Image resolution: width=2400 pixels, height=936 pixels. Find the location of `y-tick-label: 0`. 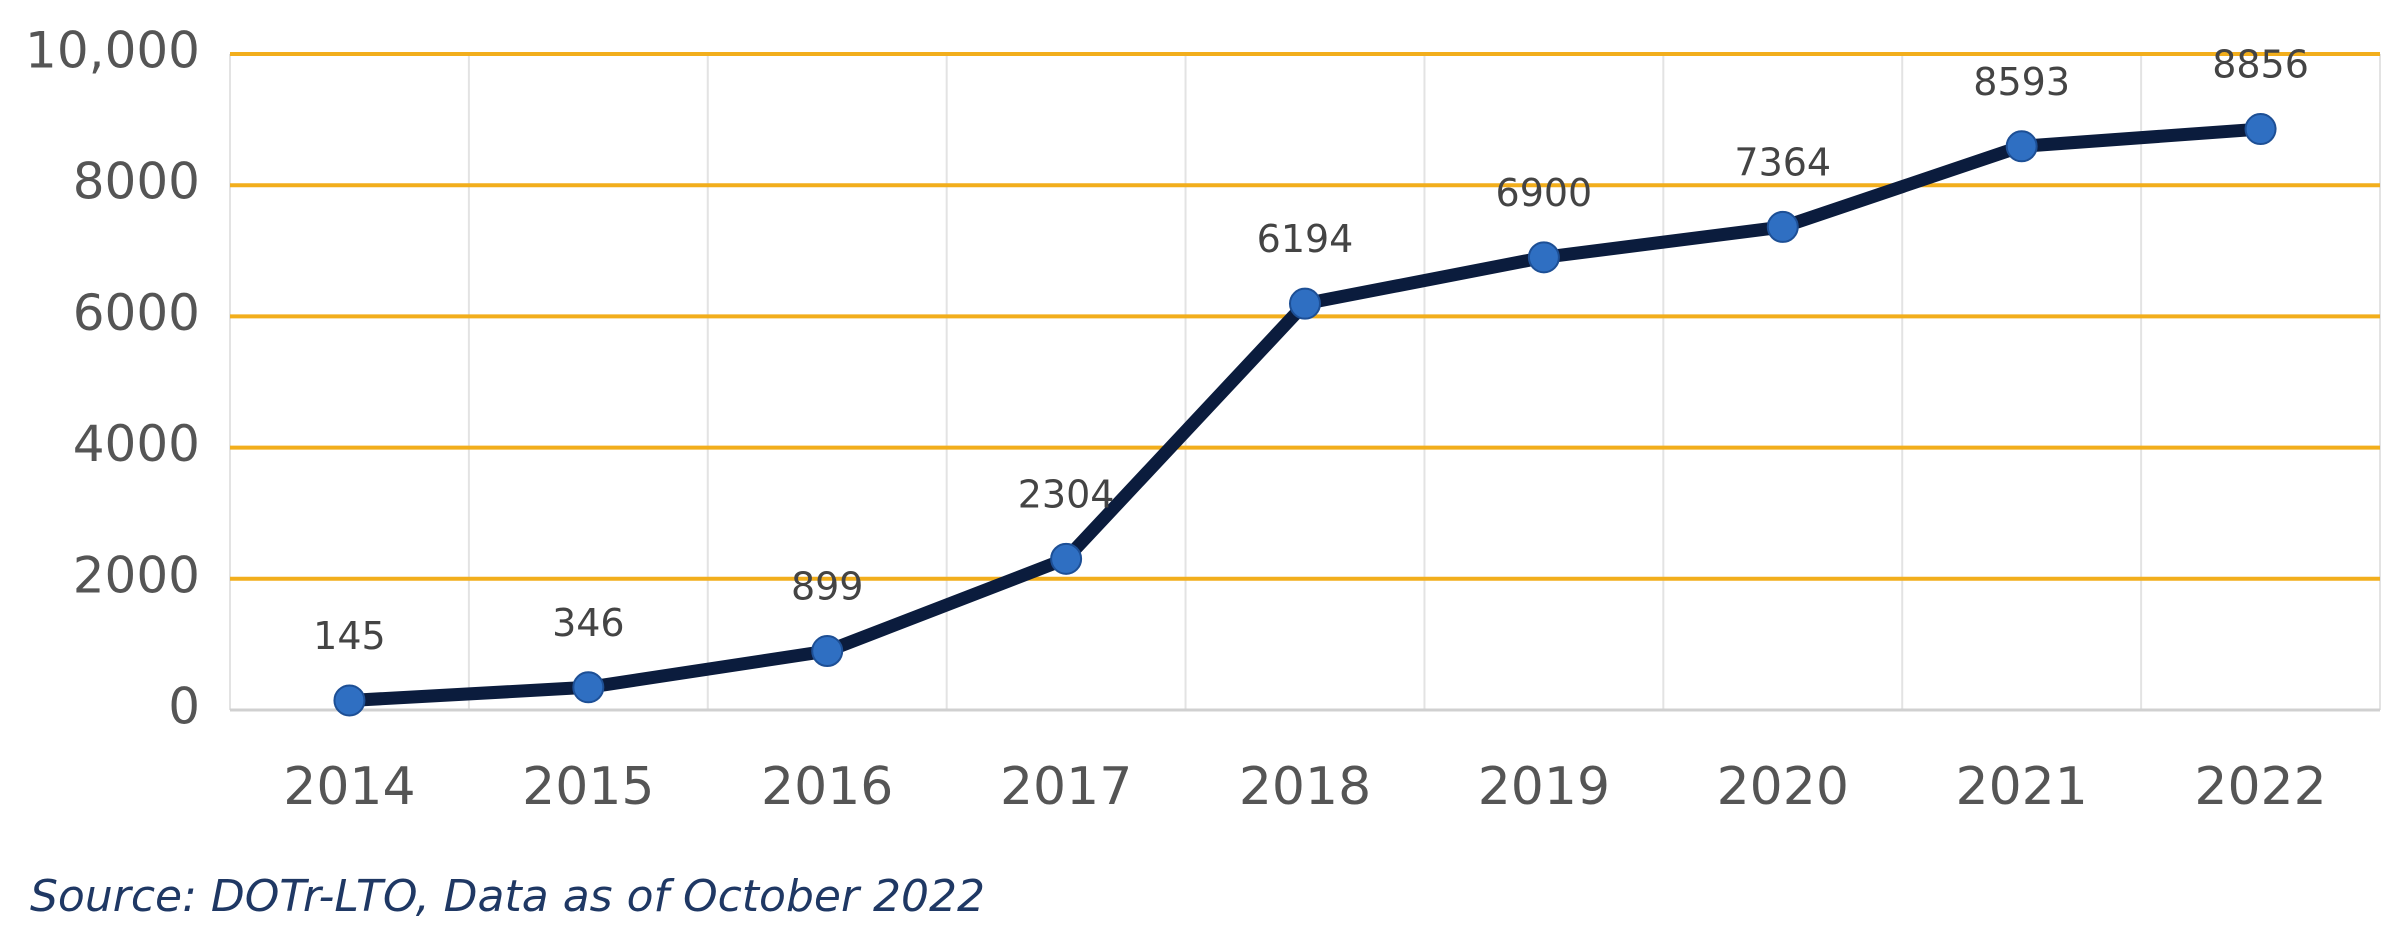

y-tick-label: 0 is located at coordinates (184, 707).